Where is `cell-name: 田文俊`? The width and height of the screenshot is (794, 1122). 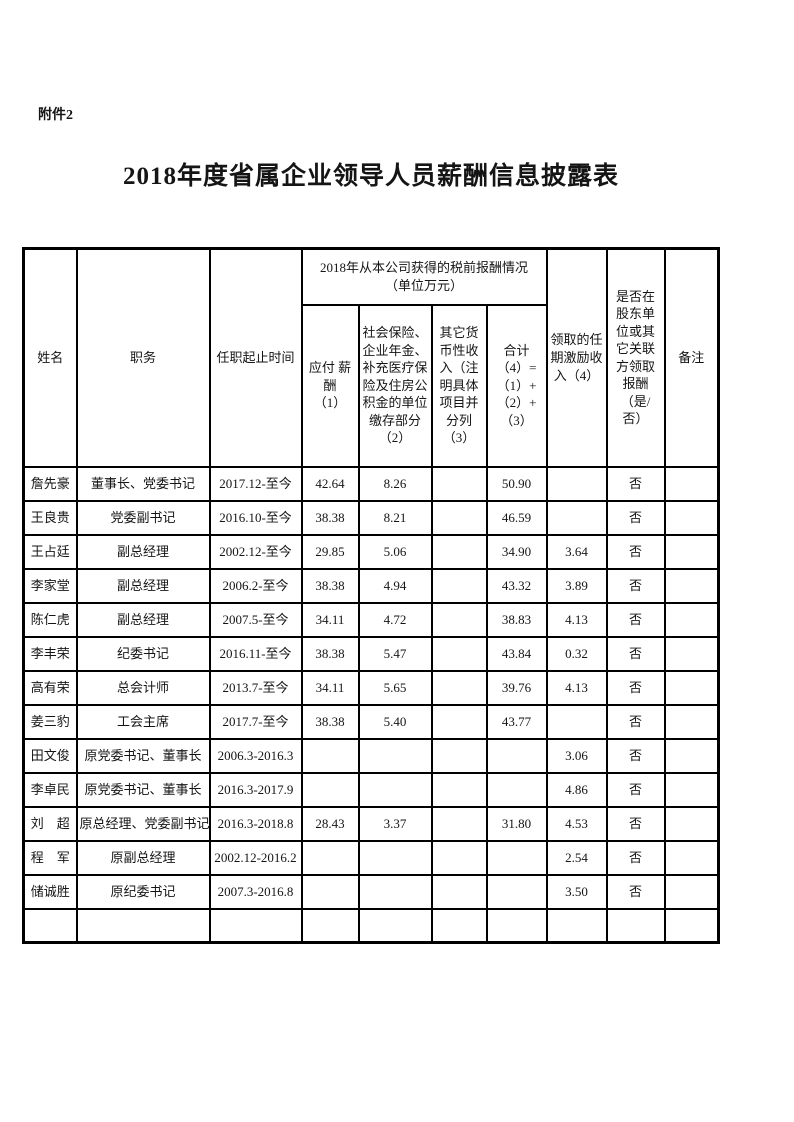 cell-name: 田文俊 is located at coordinates (50, 755).